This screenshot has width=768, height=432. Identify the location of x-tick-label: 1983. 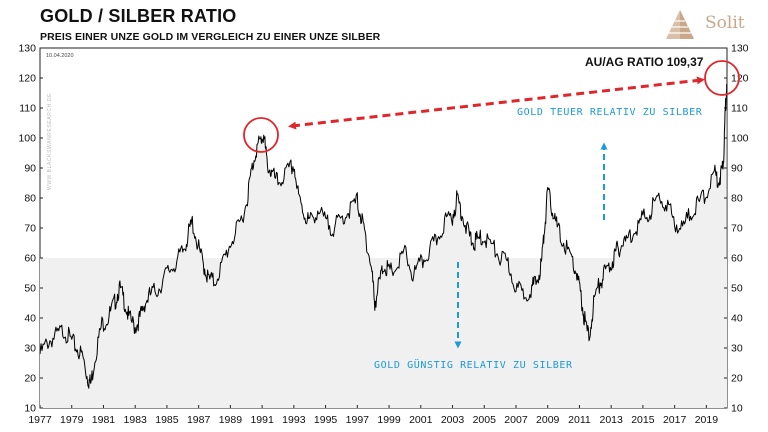
(136, 420).